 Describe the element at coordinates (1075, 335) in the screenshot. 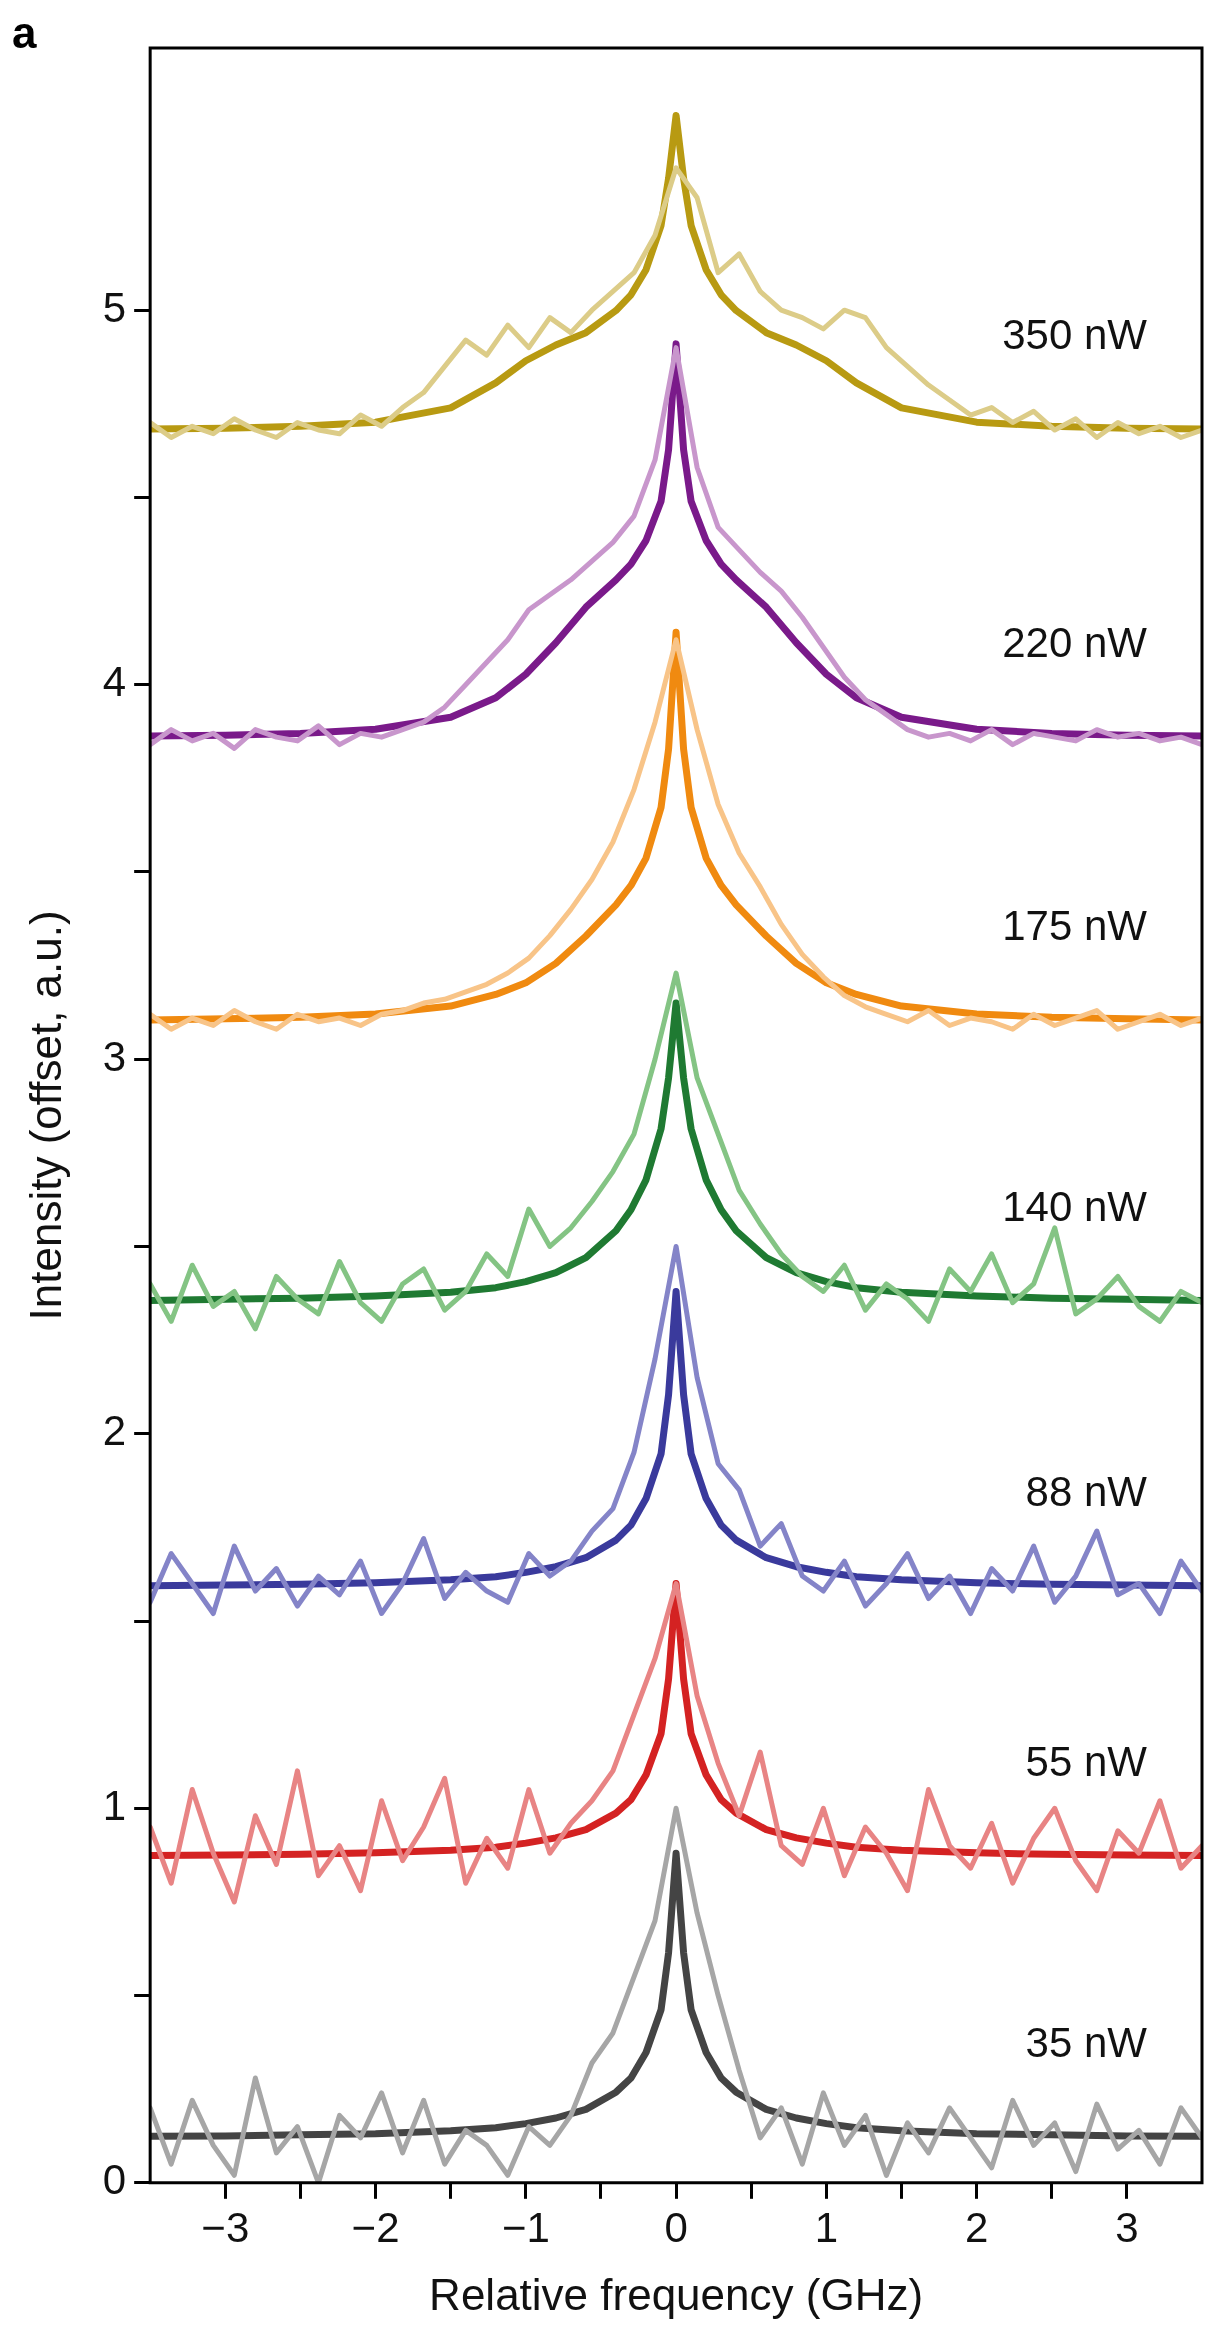

I see `series-label: 350 nW` at that location.